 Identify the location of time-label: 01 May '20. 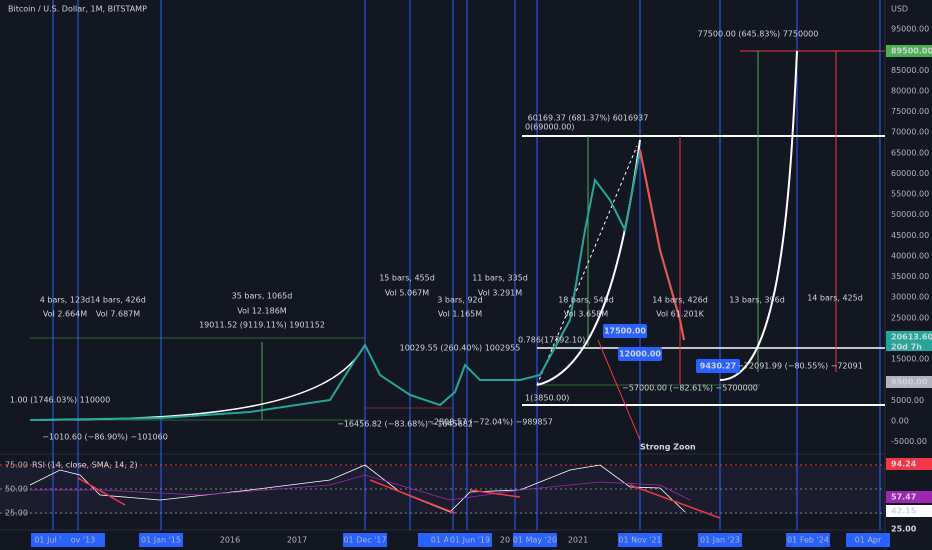
(535, 540).